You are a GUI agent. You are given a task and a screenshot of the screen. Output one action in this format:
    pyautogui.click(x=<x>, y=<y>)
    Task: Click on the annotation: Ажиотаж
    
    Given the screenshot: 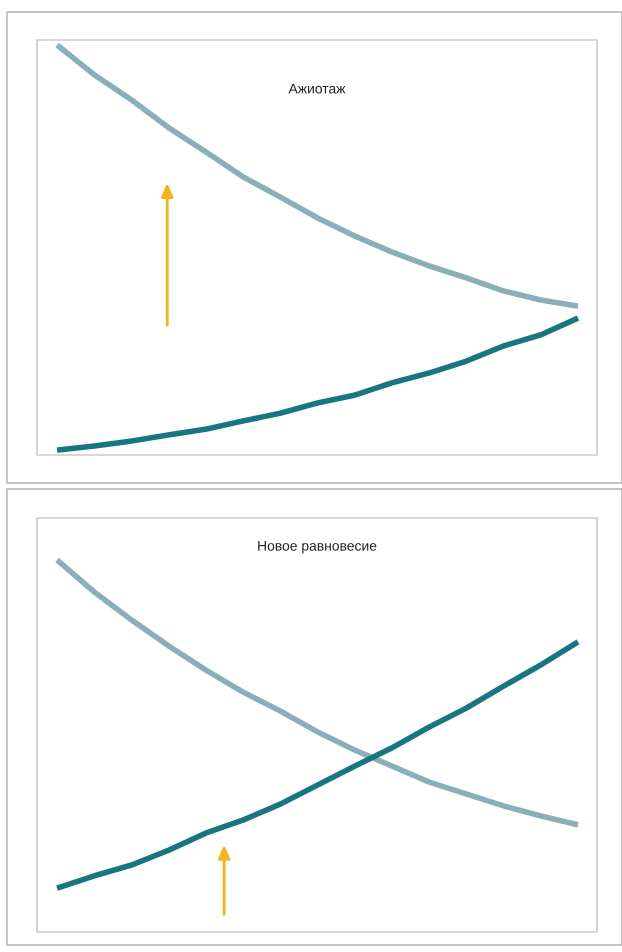 What is the action you would take?
    pyautogui.click(x=317, y=89)
    